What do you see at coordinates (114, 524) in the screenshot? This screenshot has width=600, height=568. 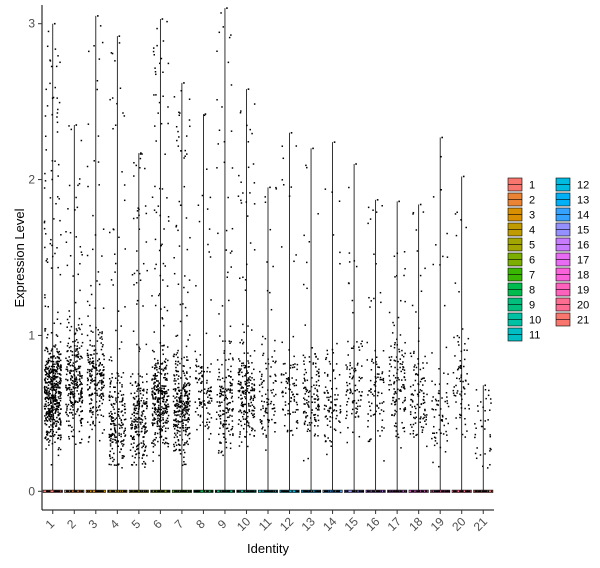 I see `x-tick-label: 4` at bounding box center [114, 524].